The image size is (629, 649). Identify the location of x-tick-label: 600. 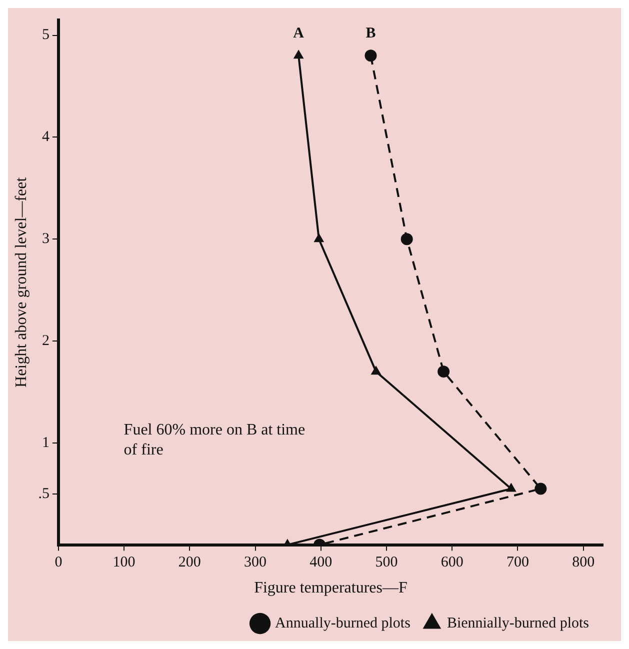
(452, 562).